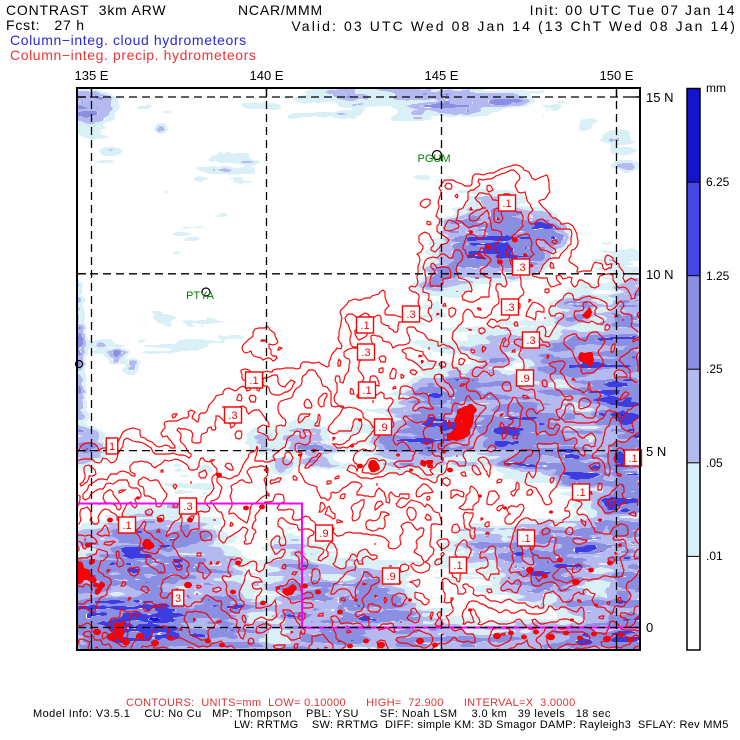 This screenshot has height=740, width=740. Describe the element at coordinates (45, 25) in the screenshot. I see `svg-text: Fcst: 27 h` at that location.